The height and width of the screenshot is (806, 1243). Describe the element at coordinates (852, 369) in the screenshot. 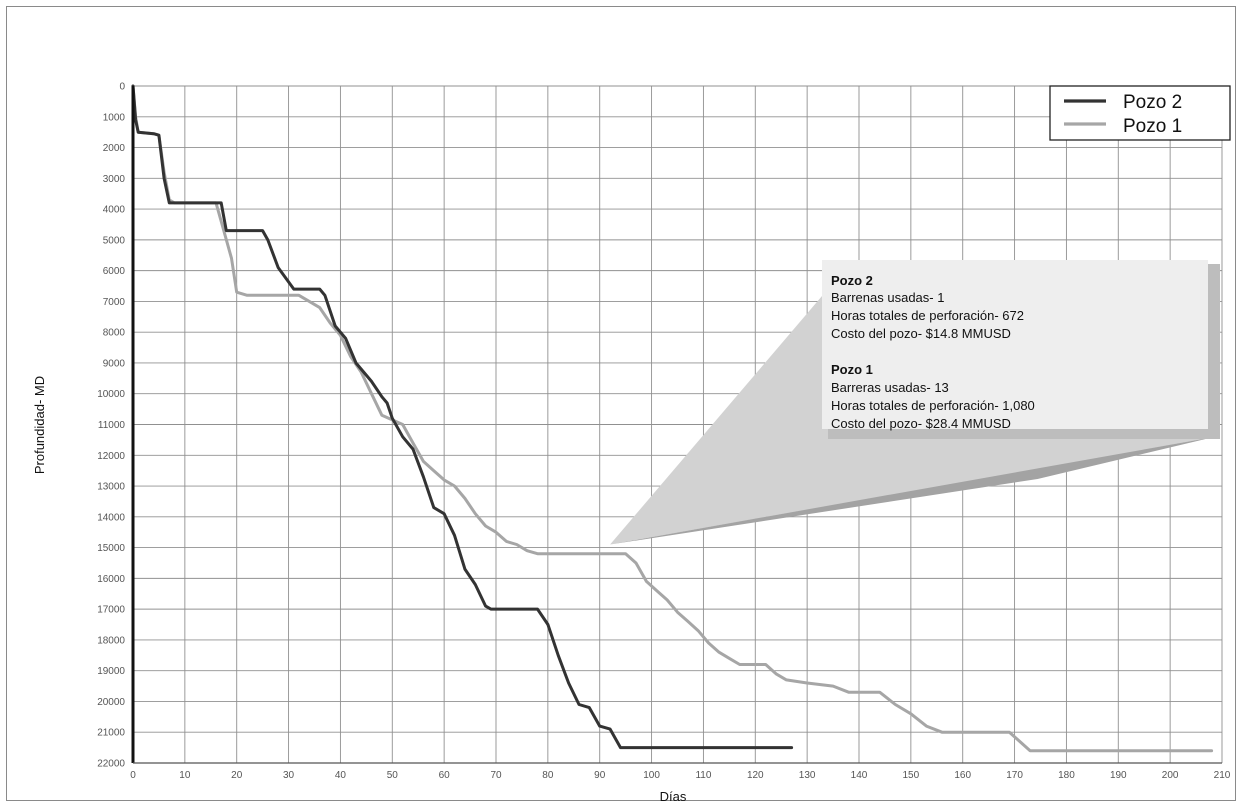

I see `annotation-pozo1-title: Pozo 1` at that location.